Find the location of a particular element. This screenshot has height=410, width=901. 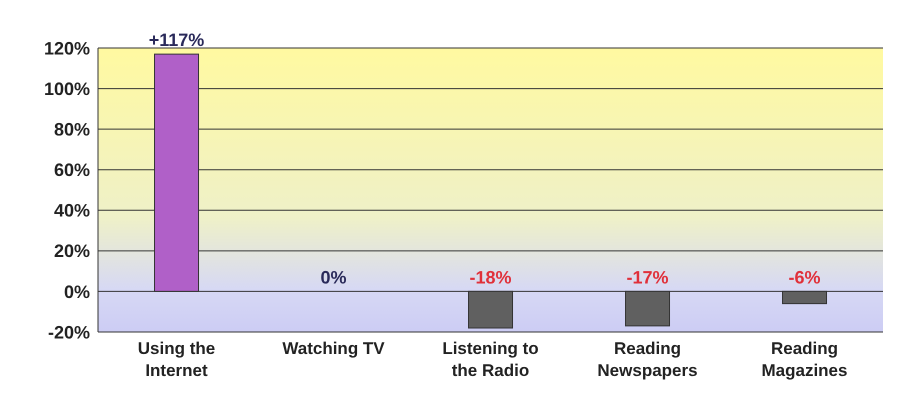

y-tick-label: 120% is located at coordinates (67, 48).